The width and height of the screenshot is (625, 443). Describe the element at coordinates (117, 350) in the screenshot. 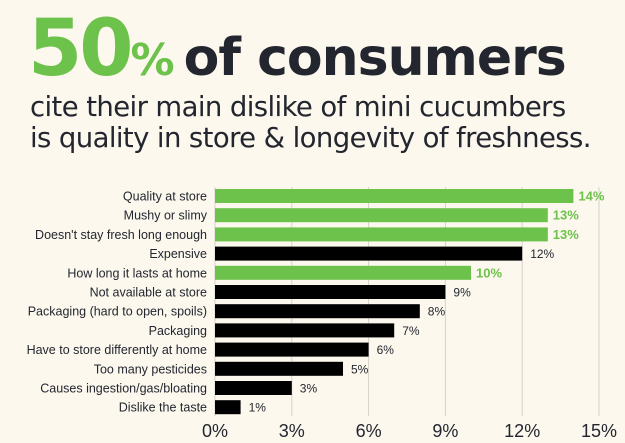

I see `category-label: Have to store differently at home` at that location.